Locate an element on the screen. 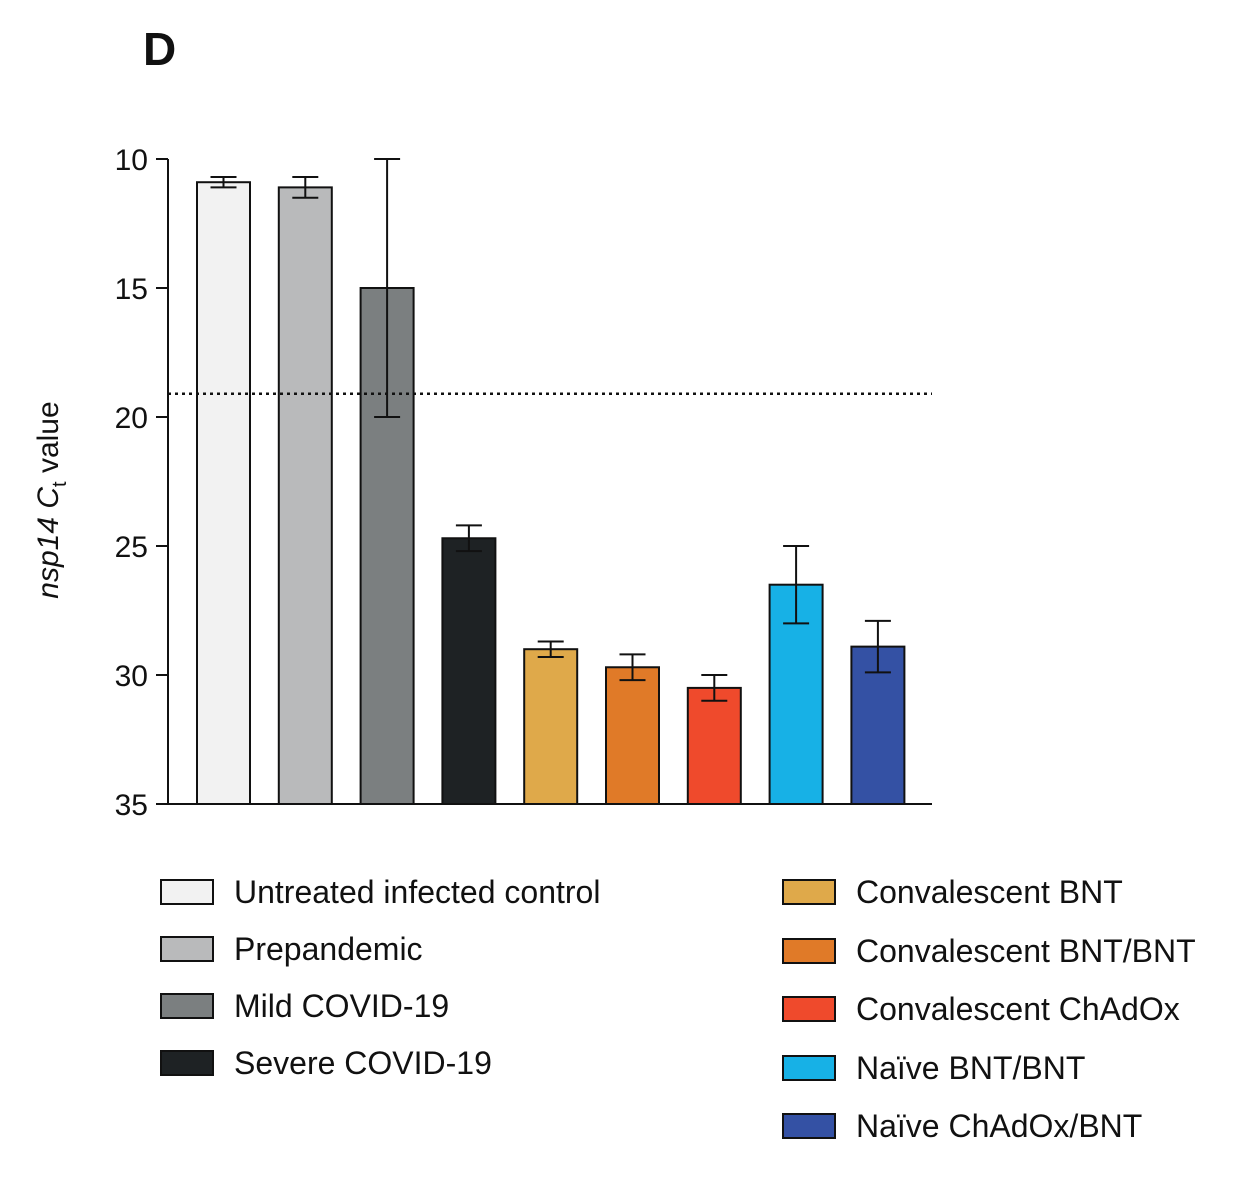  legend-item: Untreated infected control is located at coordinates (380, 892).